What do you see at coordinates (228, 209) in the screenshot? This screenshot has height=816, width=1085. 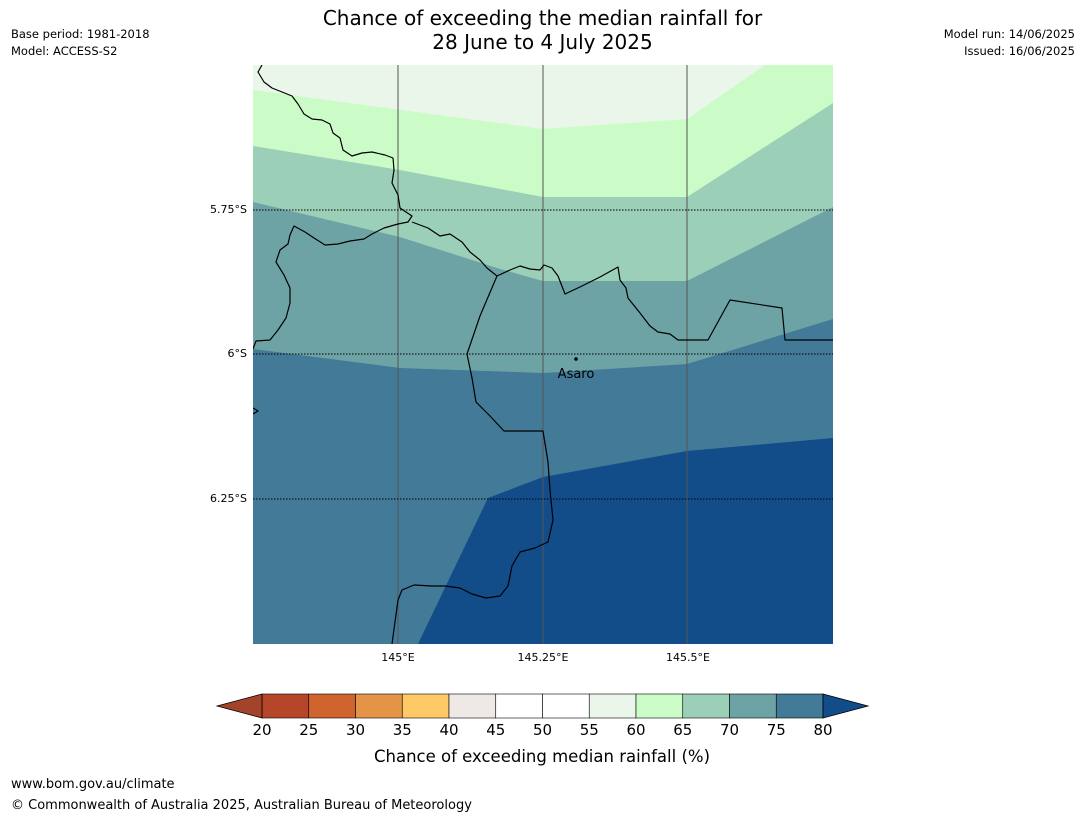 I see `lat-label-5-75: 5.75°S` at bounding box center [228, 209].